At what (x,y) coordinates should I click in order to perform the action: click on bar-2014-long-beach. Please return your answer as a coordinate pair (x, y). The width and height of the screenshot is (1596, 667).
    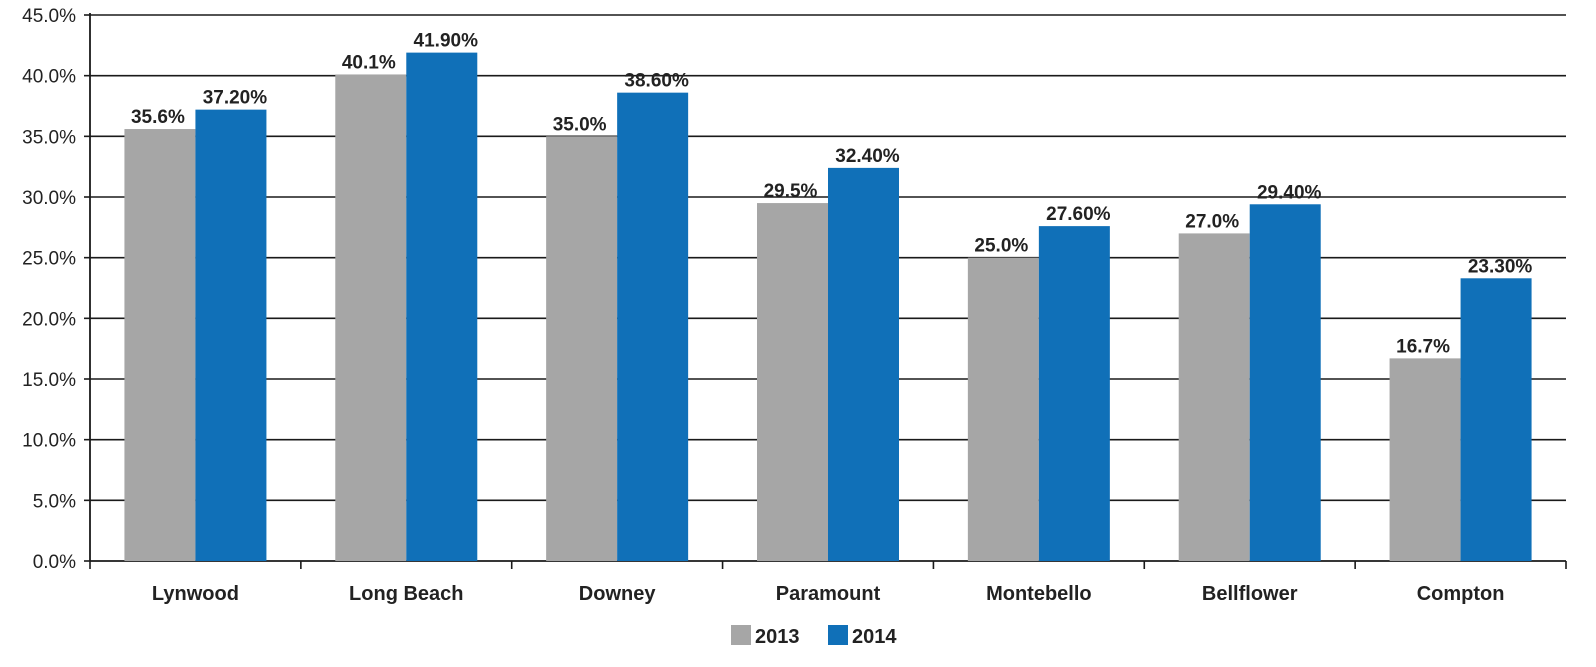
    Looking at the image, I should click on (442, 306).